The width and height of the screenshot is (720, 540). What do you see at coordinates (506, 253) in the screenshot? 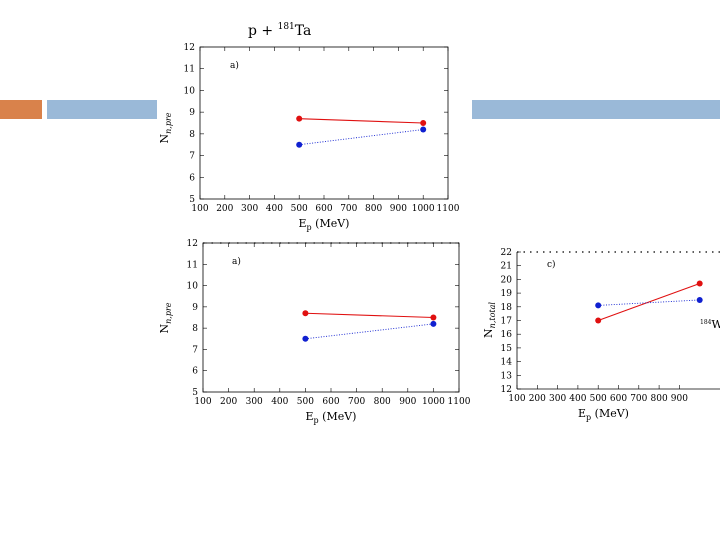
I see `y-tick-label: 22` at bounding box center [506, 253].